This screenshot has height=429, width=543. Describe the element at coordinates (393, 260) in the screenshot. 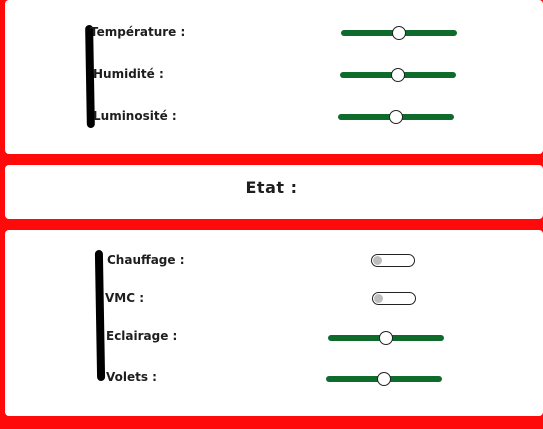

I see `chauffage-toggle` at that location.